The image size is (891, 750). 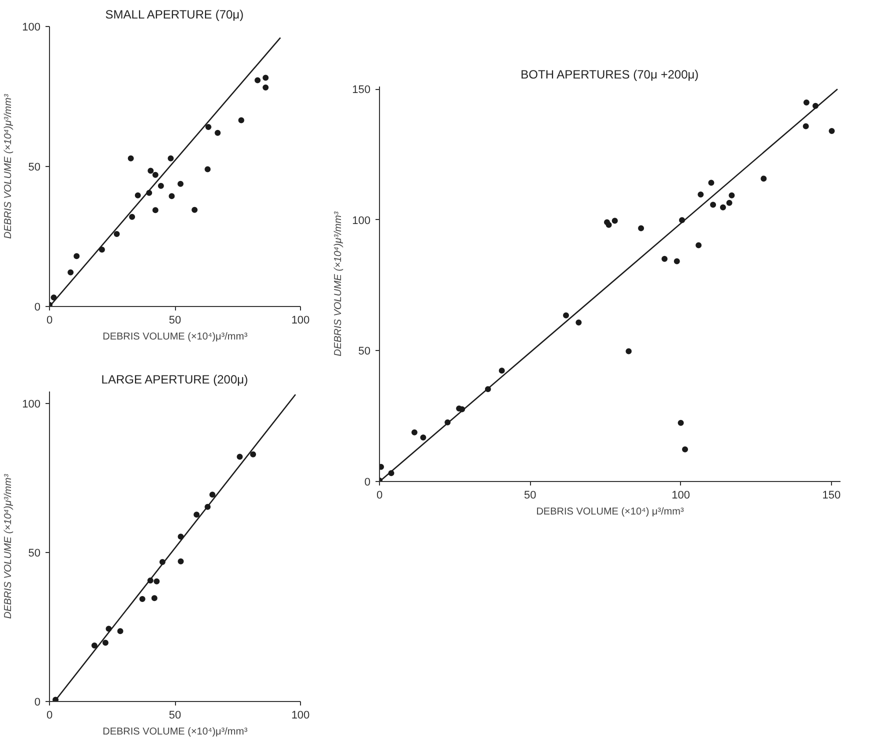 What do you see at coordinates (831, 496) in the screenshot?
I see `x-tick-label: 150` at bounding box center [831, 496].